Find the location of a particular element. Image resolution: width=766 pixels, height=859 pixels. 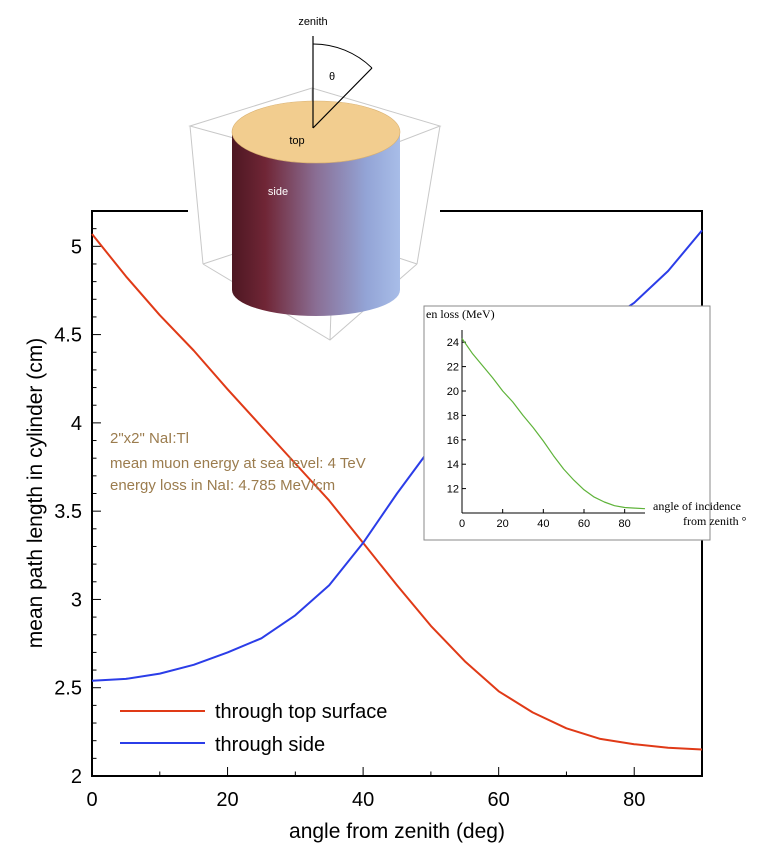

main-y-tick-label: 3.5 is located at coordinates (68, 512).